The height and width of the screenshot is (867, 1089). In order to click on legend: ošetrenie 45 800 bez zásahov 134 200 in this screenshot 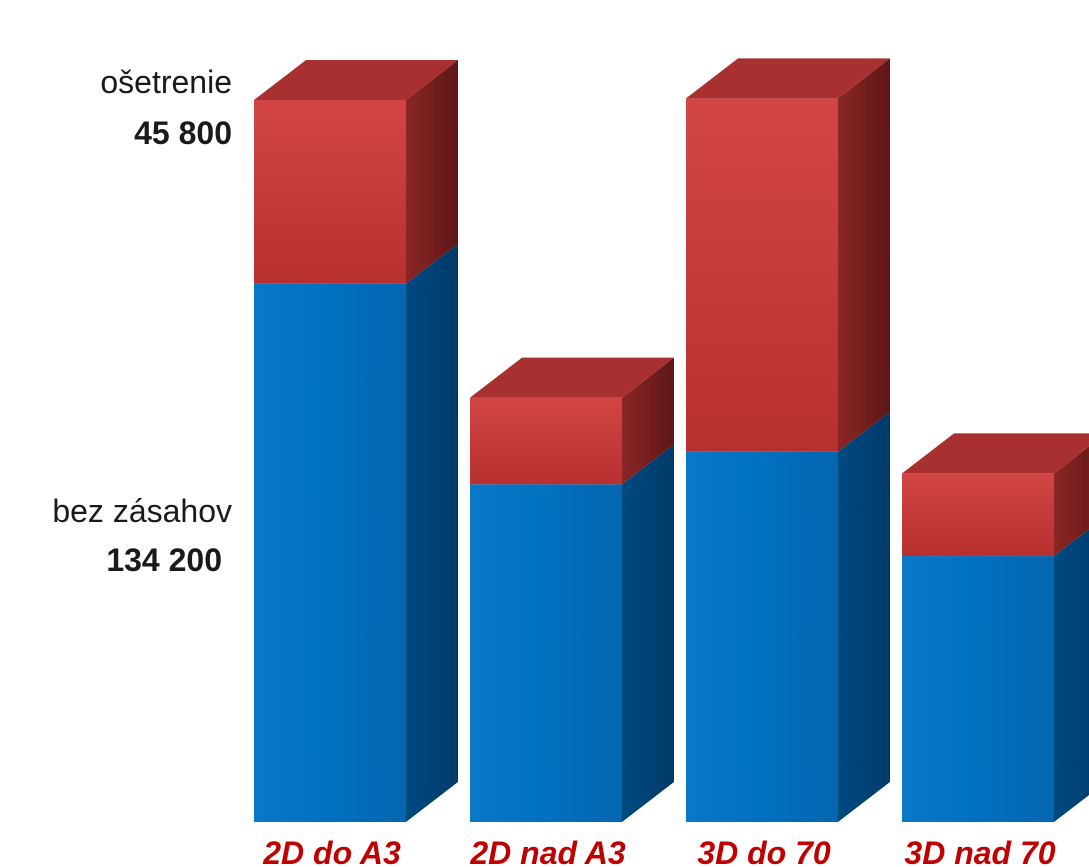, I will do `click(142, 321)`.